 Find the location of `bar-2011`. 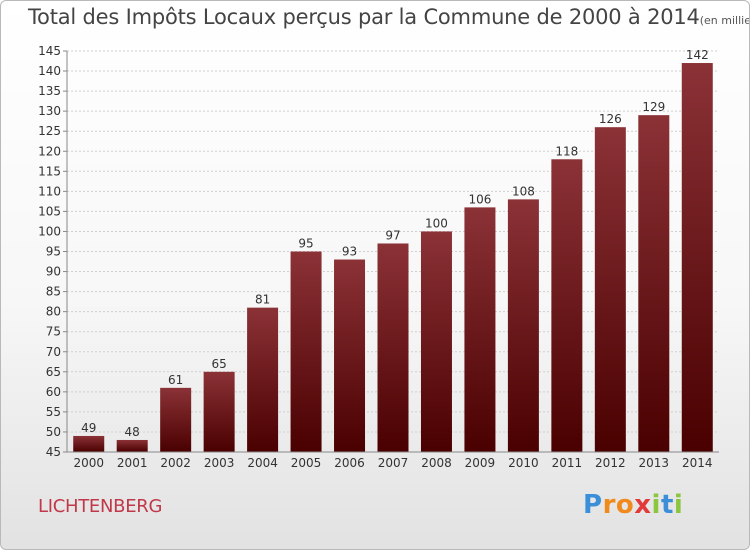

bar-2011 is located at coordinates (567, 305).